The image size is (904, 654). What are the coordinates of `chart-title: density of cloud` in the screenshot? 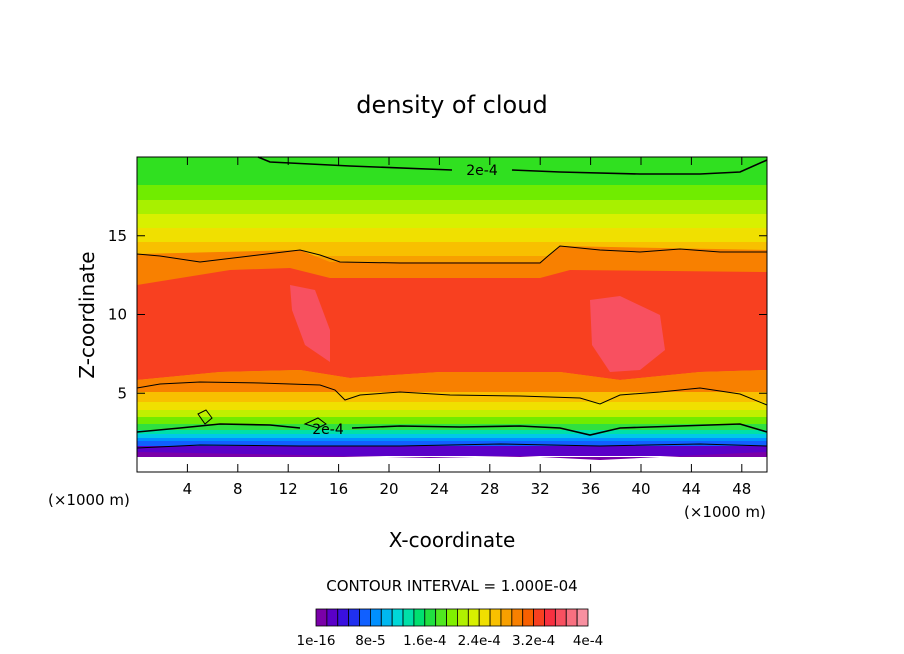 It's located at (451, 105).